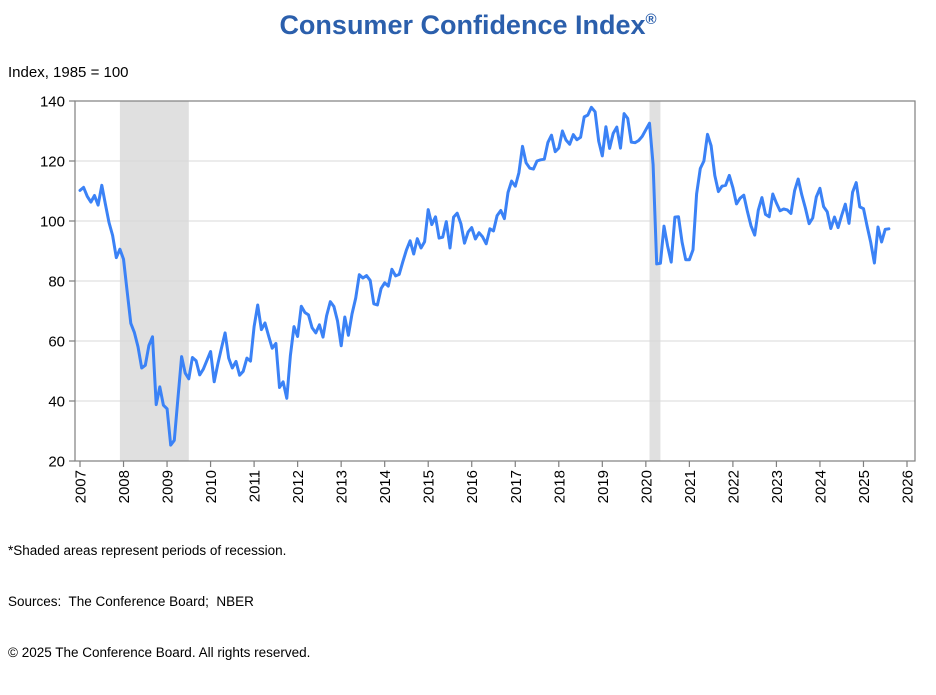 This screenshot has width=936, height=695. I want to click on y-tick-label: 120, so click(52, 162).